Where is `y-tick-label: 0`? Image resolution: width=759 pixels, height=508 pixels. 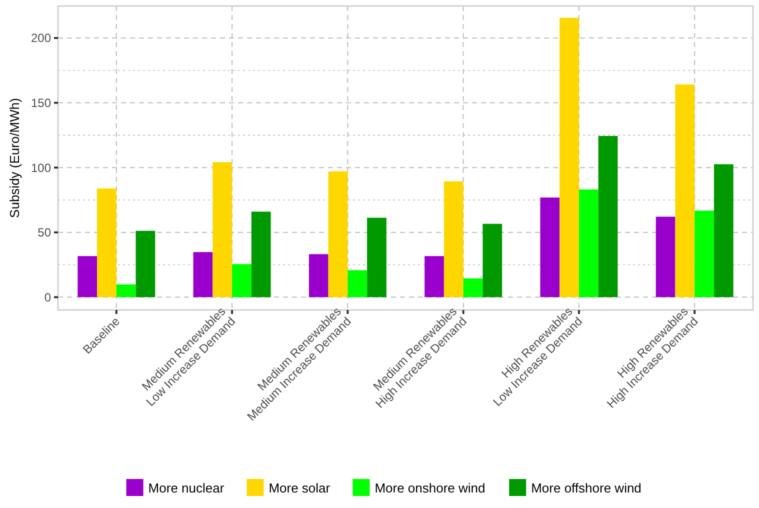 y-tick-label: 0 is located at coordinates (48, 297).